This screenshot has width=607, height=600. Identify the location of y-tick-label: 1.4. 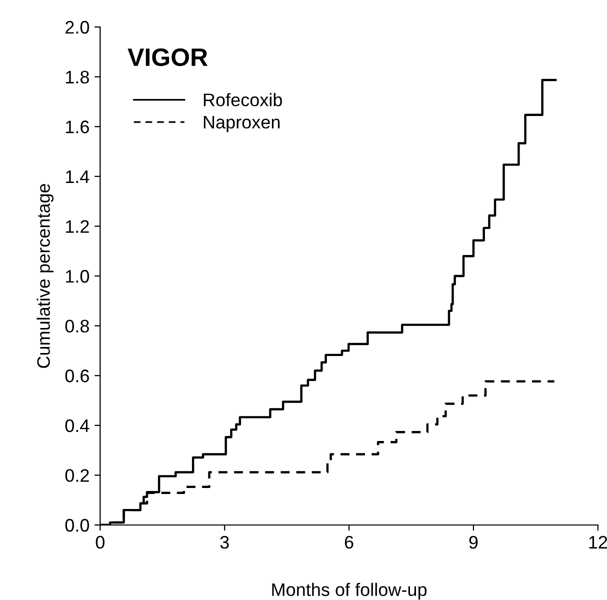
(78, 176).